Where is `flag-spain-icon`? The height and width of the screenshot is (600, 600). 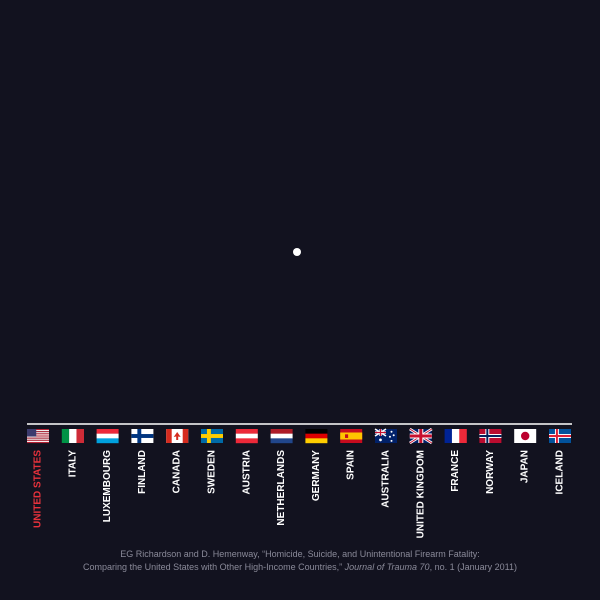
flag-spain-icon is located at coordinates (351, 436).